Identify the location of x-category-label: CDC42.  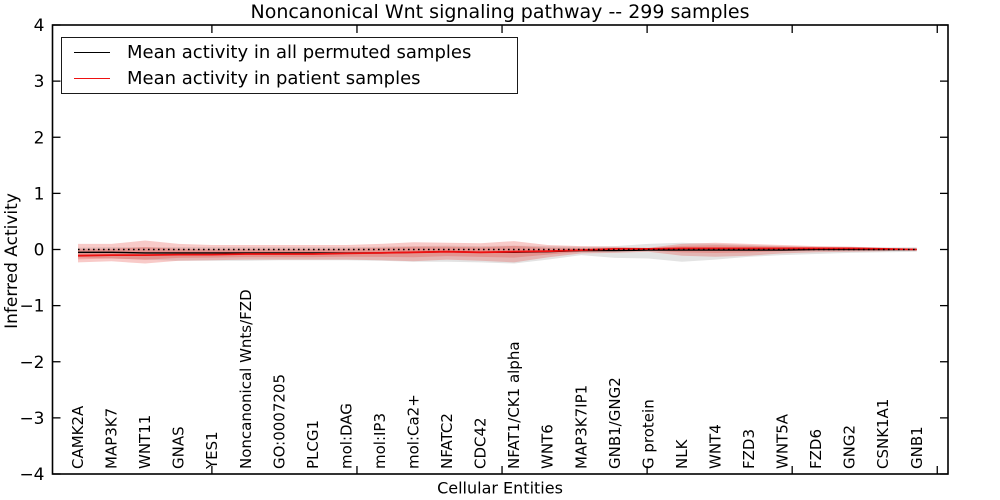
(481, 443).